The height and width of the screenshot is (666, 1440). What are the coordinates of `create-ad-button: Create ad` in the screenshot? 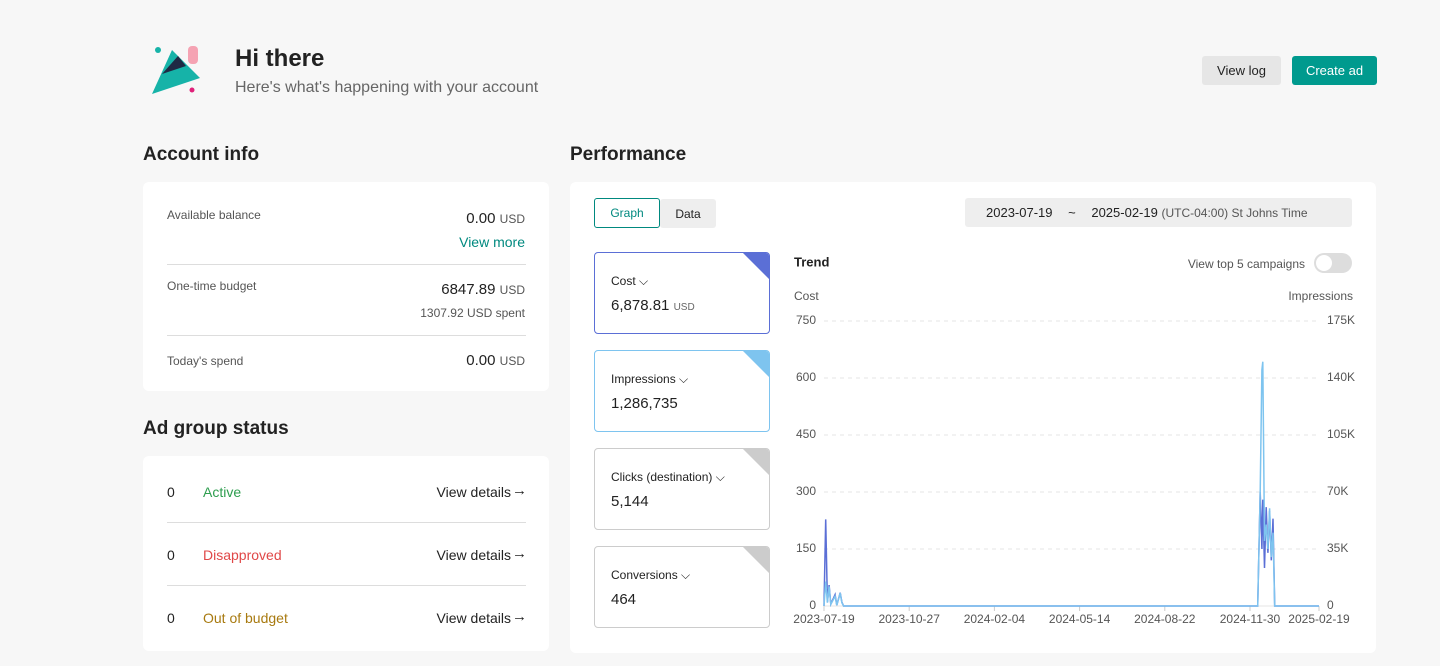 It's located at (1334, 70).